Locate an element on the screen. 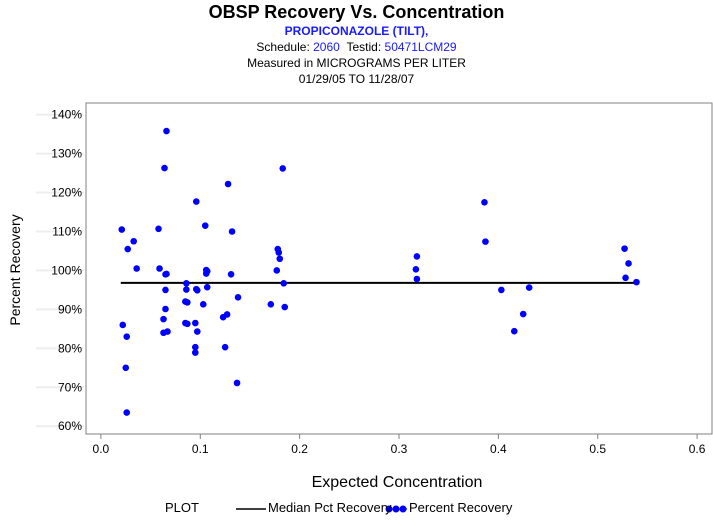 The height and width of the screenshot is (523, 713). y-tick-label: 110% is located at coordinates (67, 232).